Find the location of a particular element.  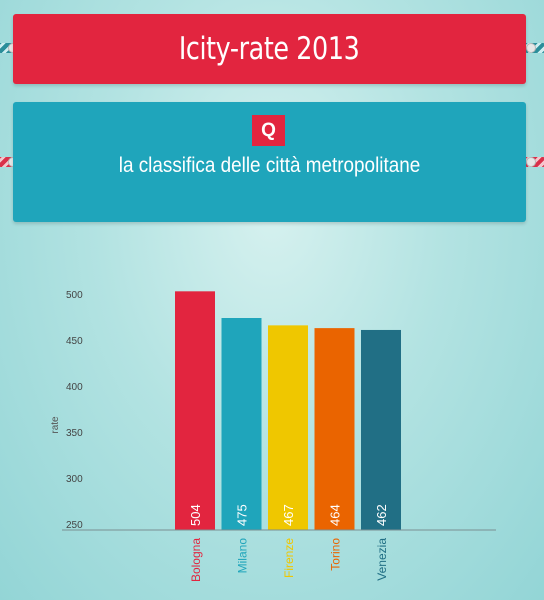

y-axis-label: rate is located at coordinates (55, 425).